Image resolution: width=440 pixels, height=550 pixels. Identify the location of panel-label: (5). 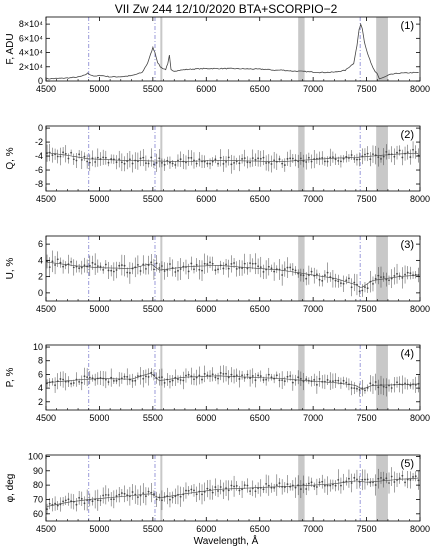
(407, 464).